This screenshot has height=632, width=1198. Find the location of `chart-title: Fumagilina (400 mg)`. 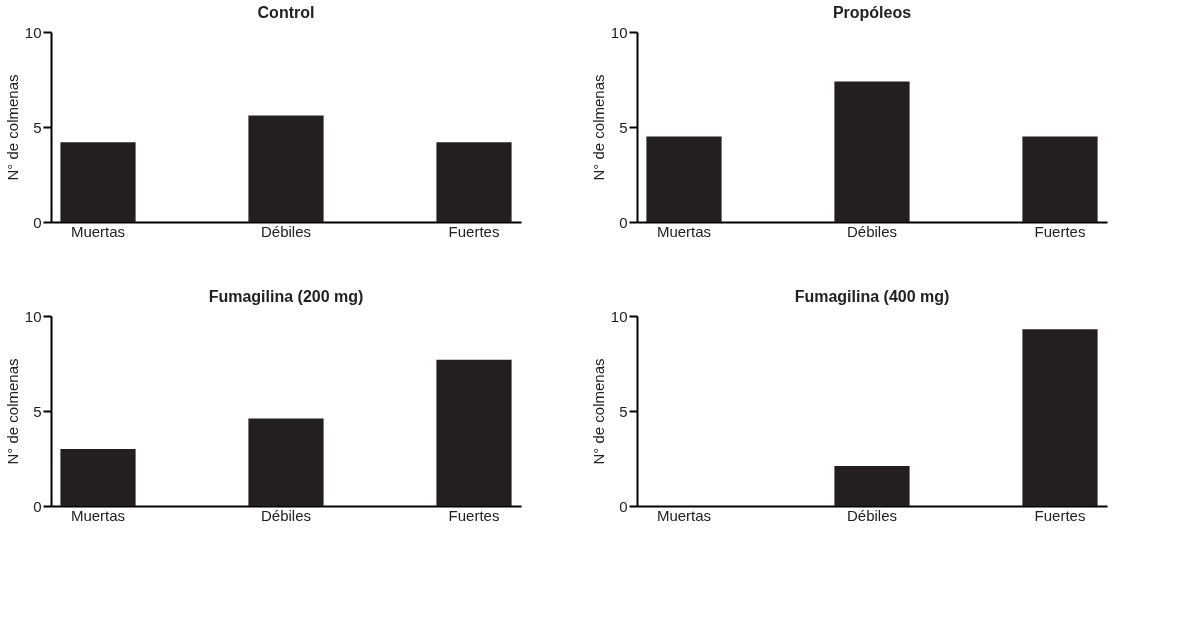

chart-title: Fumagilina (400 mg) is located at coordinates (872, 296).